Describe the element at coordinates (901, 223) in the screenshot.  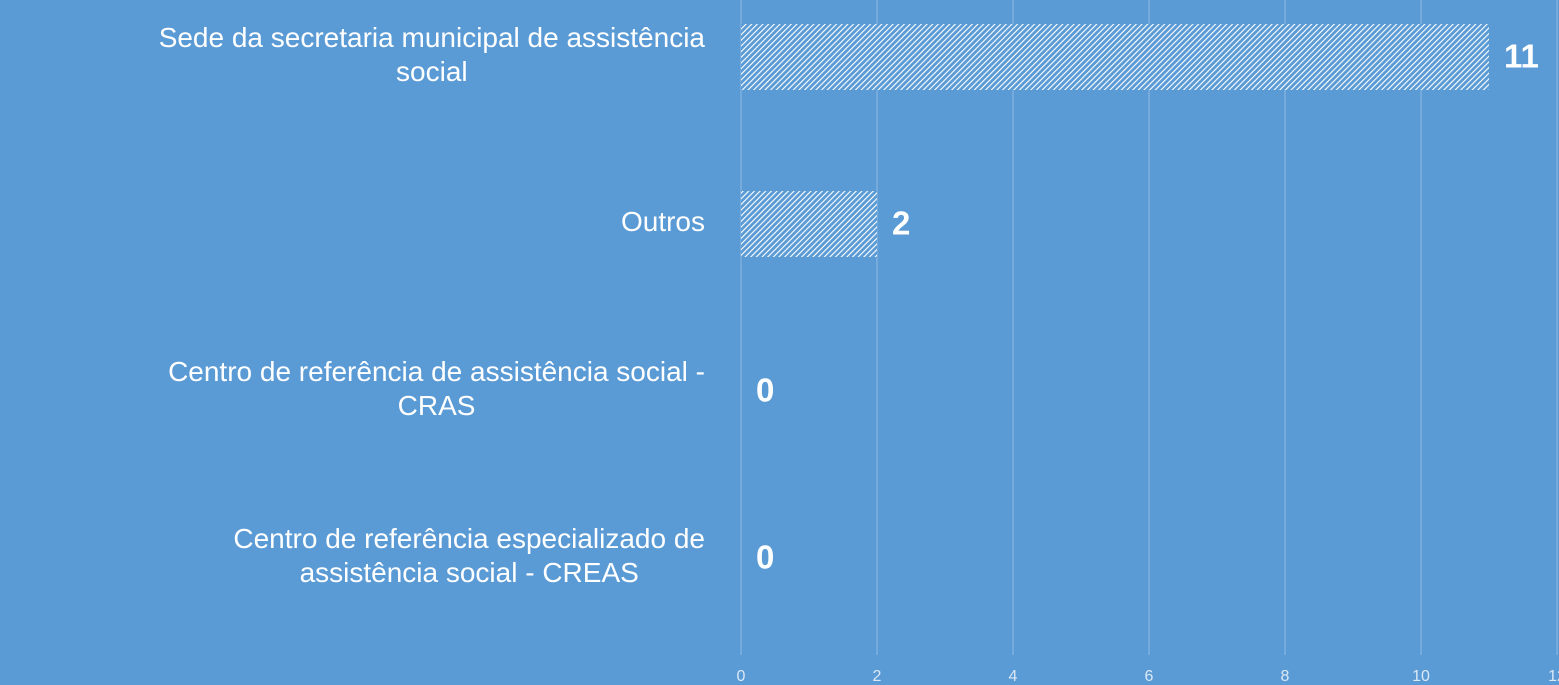
I see `value-label: 2` at that location.